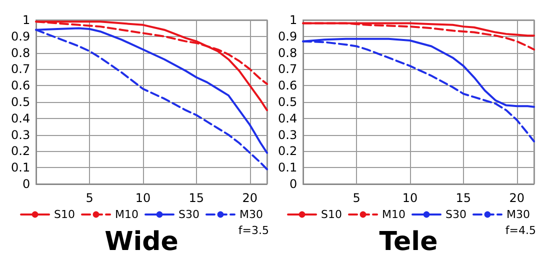  Describe the element at coordinates (254, 230) in the screenshot. I see `text: f=3.5` at that location.